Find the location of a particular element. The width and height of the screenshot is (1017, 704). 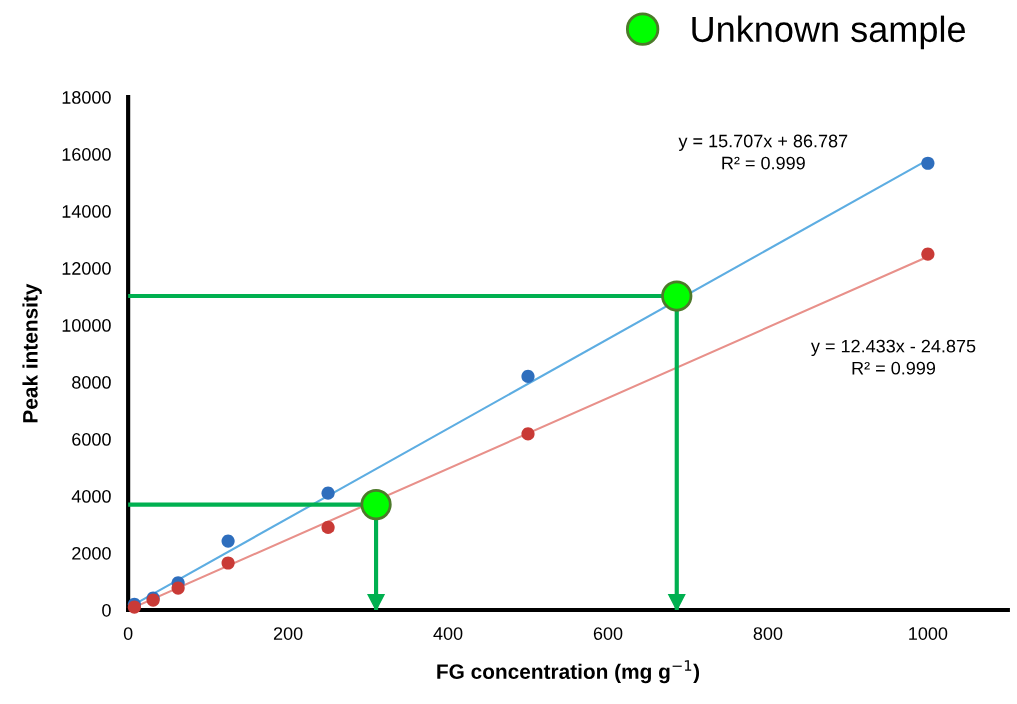

x-tick-label: 400 is located at coordinates (448, 633).